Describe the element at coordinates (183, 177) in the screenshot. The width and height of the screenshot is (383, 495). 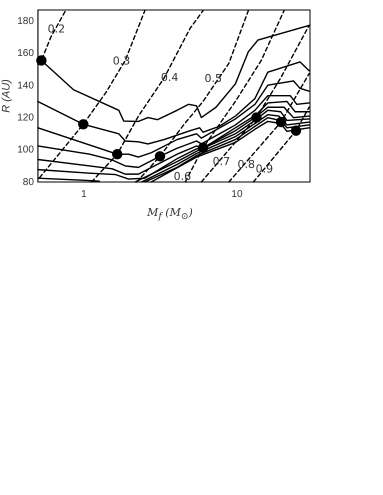
I see `annotation: 0.6` at that location.